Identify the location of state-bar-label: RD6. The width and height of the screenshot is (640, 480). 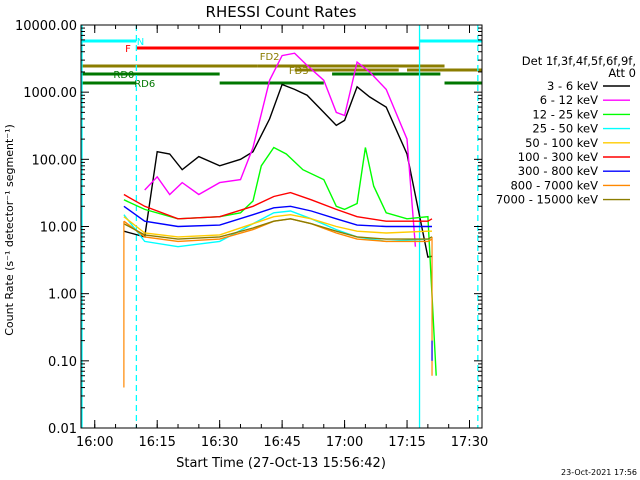
(144, 84).